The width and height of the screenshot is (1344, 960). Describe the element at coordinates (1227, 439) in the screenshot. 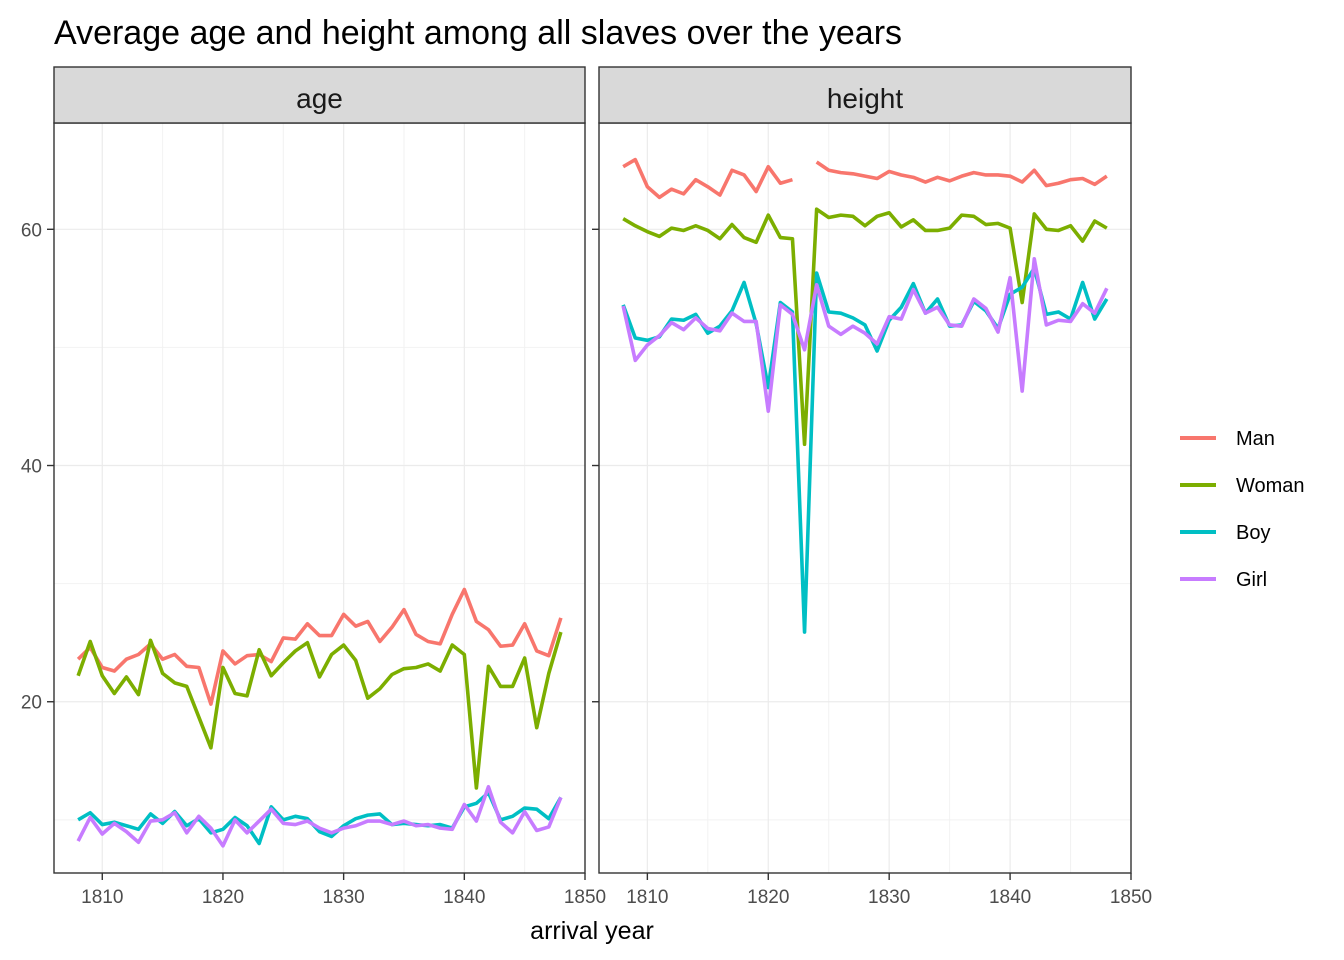

I see `legend-item-man: Man` at that location.